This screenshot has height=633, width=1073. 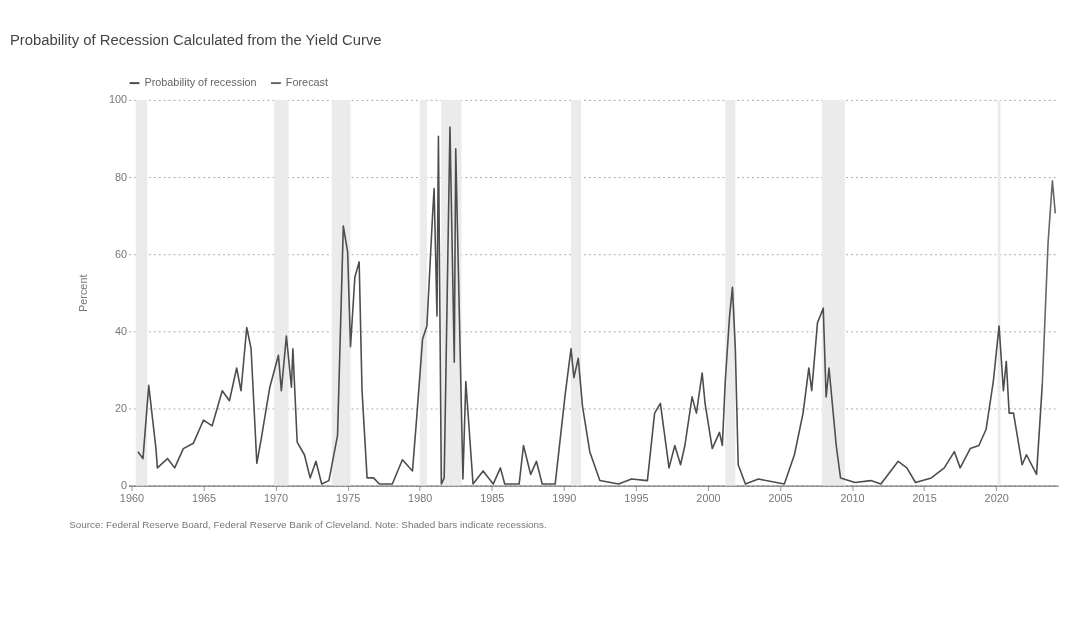 What do you see at coordinates (636, 497) in the screenshot?
I see `x-tick-label: 1995` at bounding box center [636, 497].